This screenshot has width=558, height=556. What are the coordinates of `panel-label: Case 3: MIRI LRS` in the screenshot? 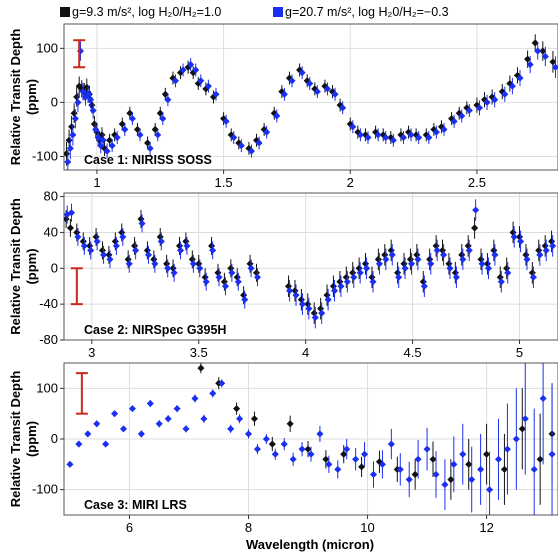 It's located at (135, 505).